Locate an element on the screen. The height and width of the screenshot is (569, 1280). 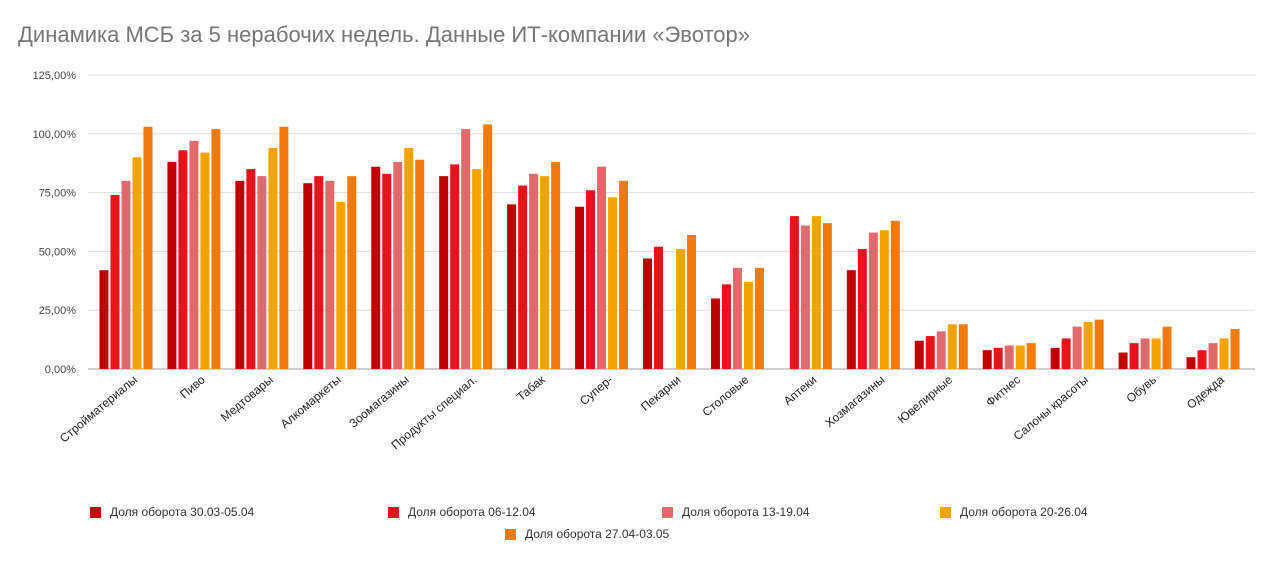
x-tick-label: Табак is located at coordinates (531, 388).